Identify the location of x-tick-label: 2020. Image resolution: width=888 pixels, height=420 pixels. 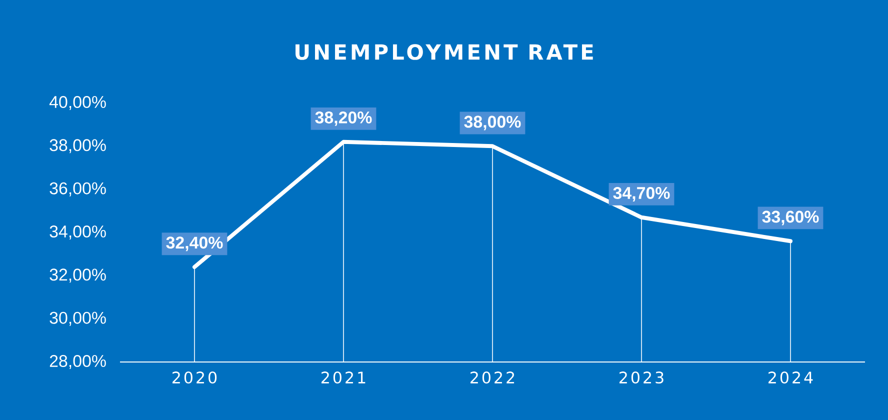
(194, 378).